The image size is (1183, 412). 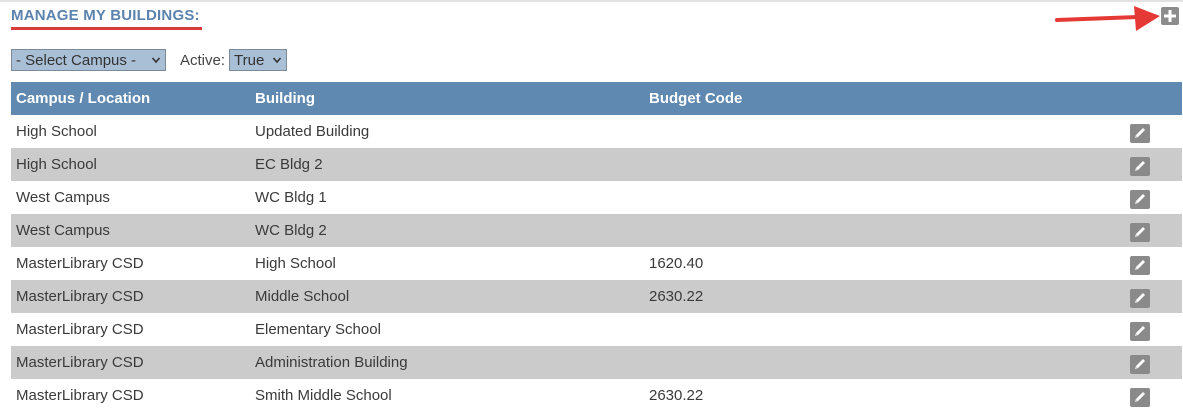 I want to click on table-row: MasterLibrary CSD Middle School 2630.22, so click(x=596, y=296).